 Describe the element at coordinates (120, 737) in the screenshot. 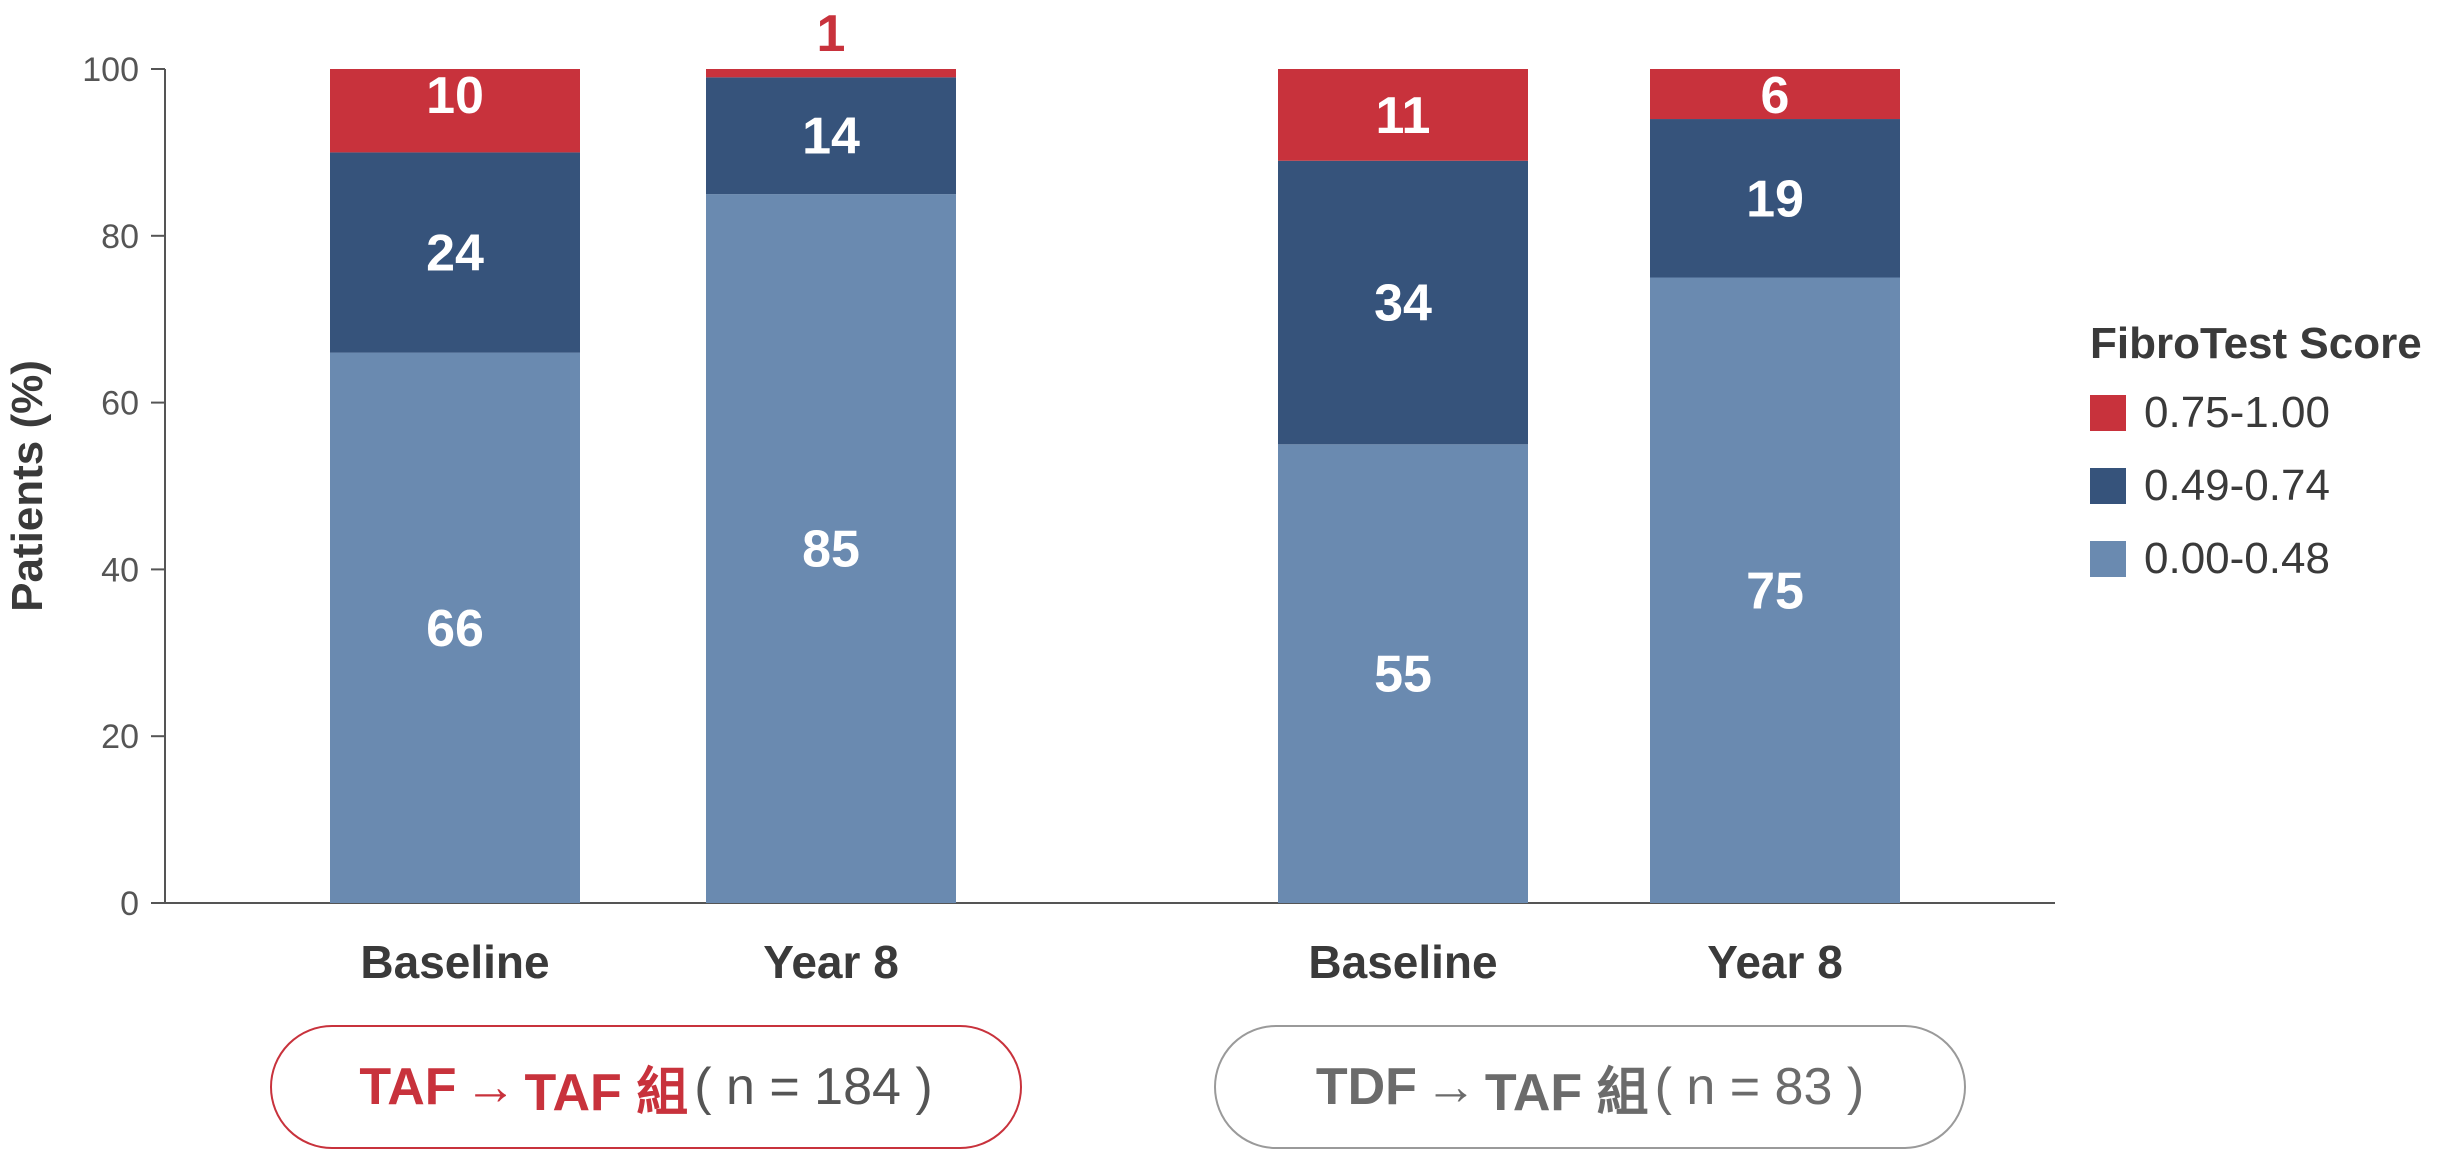

I see `y-tick-label: 20` at that location.